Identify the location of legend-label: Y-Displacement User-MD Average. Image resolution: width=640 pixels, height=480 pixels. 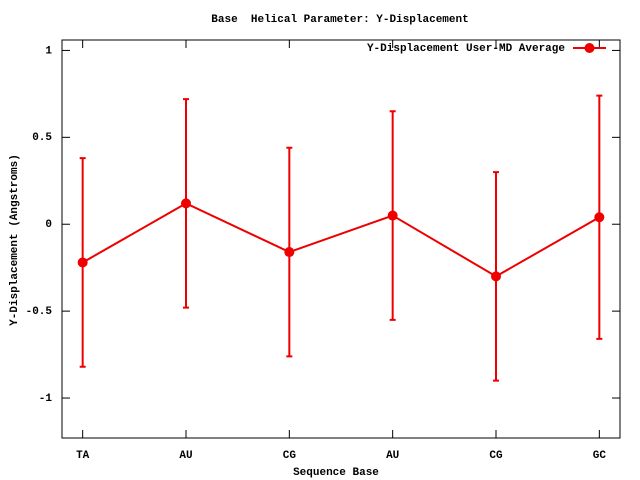
(466, 49).